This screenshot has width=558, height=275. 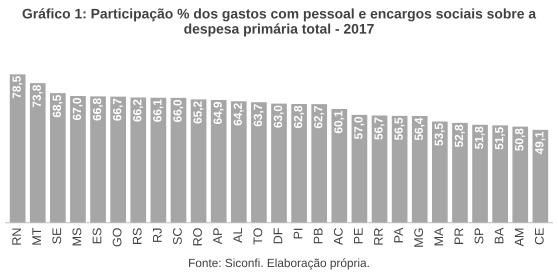 What do you see at coordinates (459, 236) in the screenshot?
I see `x-tick-label: PR` at bounding box center [459, 236].